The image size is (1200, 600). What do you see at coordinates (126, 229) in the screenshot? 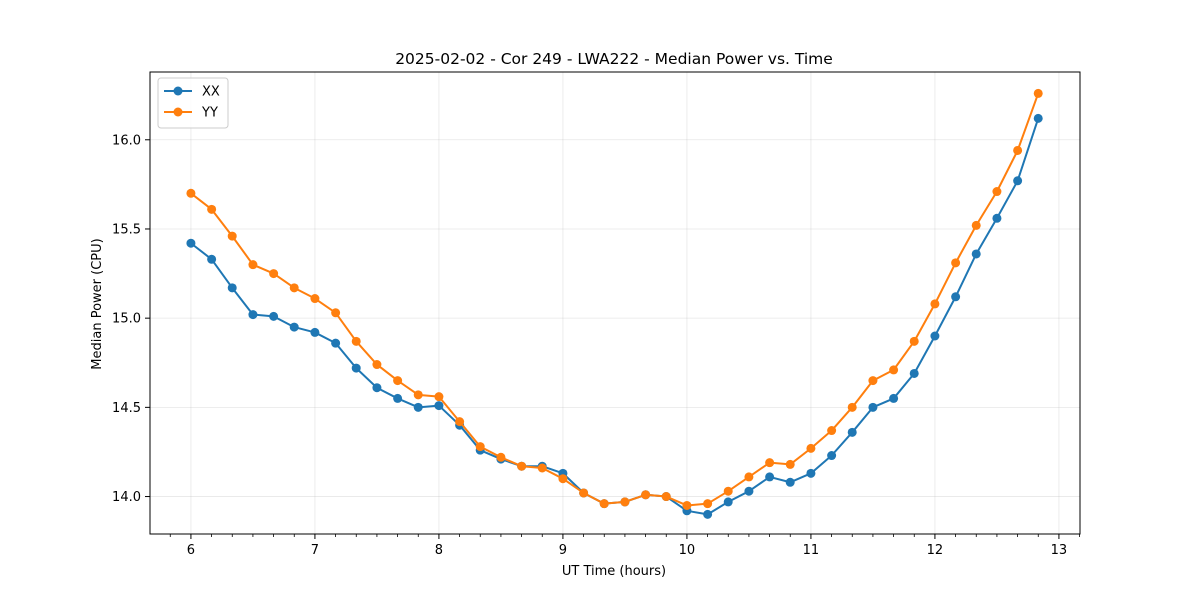
I see `y-tick-label: 15.5` at bounding box center [126, 229].